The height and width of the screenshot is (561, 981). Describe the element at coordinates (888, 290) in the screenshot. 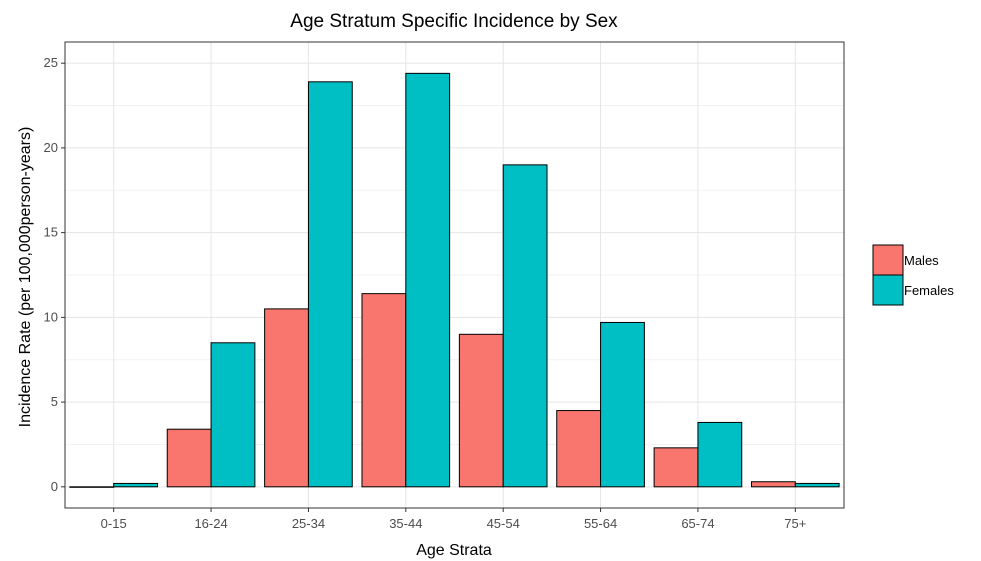

I see `legend-key-females` at that location.